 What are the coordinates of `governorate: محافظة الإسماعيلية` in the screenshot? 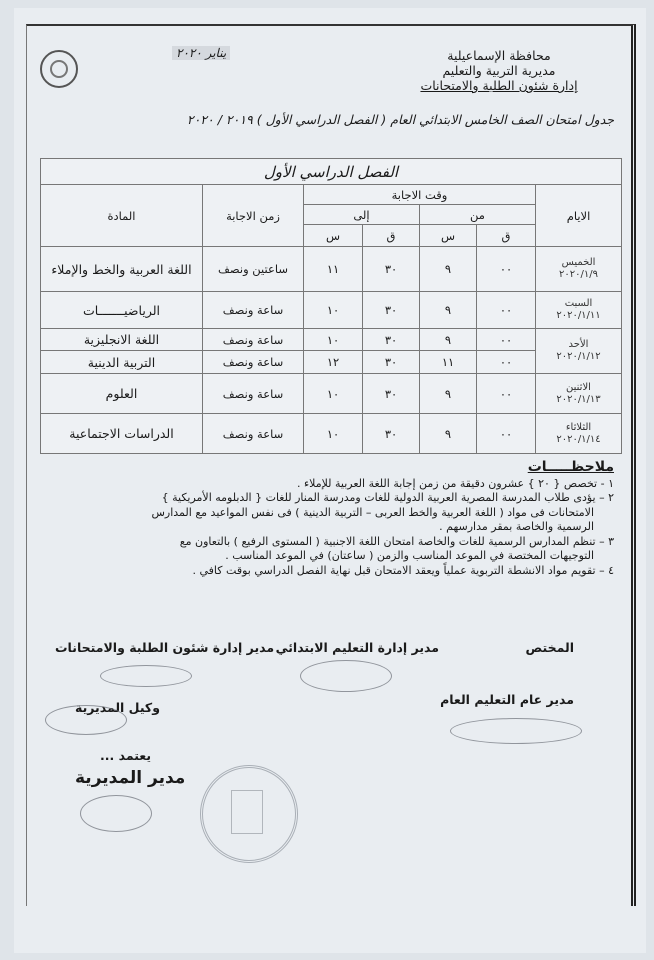 It's located at (499, 55).